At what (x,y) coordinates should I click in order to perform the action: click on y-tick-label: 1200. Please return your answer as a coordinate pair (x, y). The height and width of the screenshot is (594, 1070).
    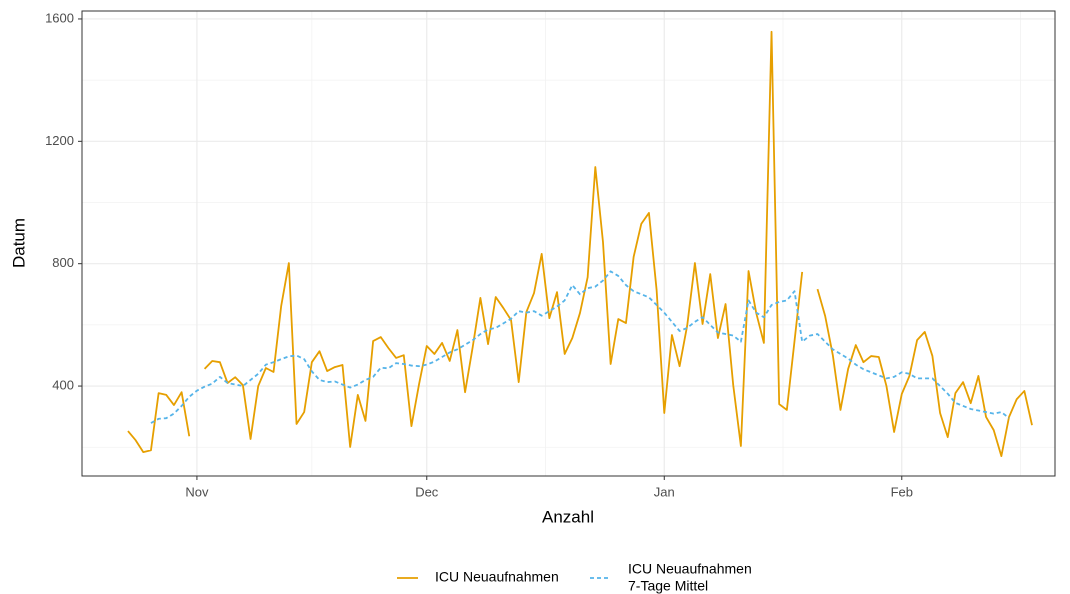
    Looking at the image, I should click on (59, 140).